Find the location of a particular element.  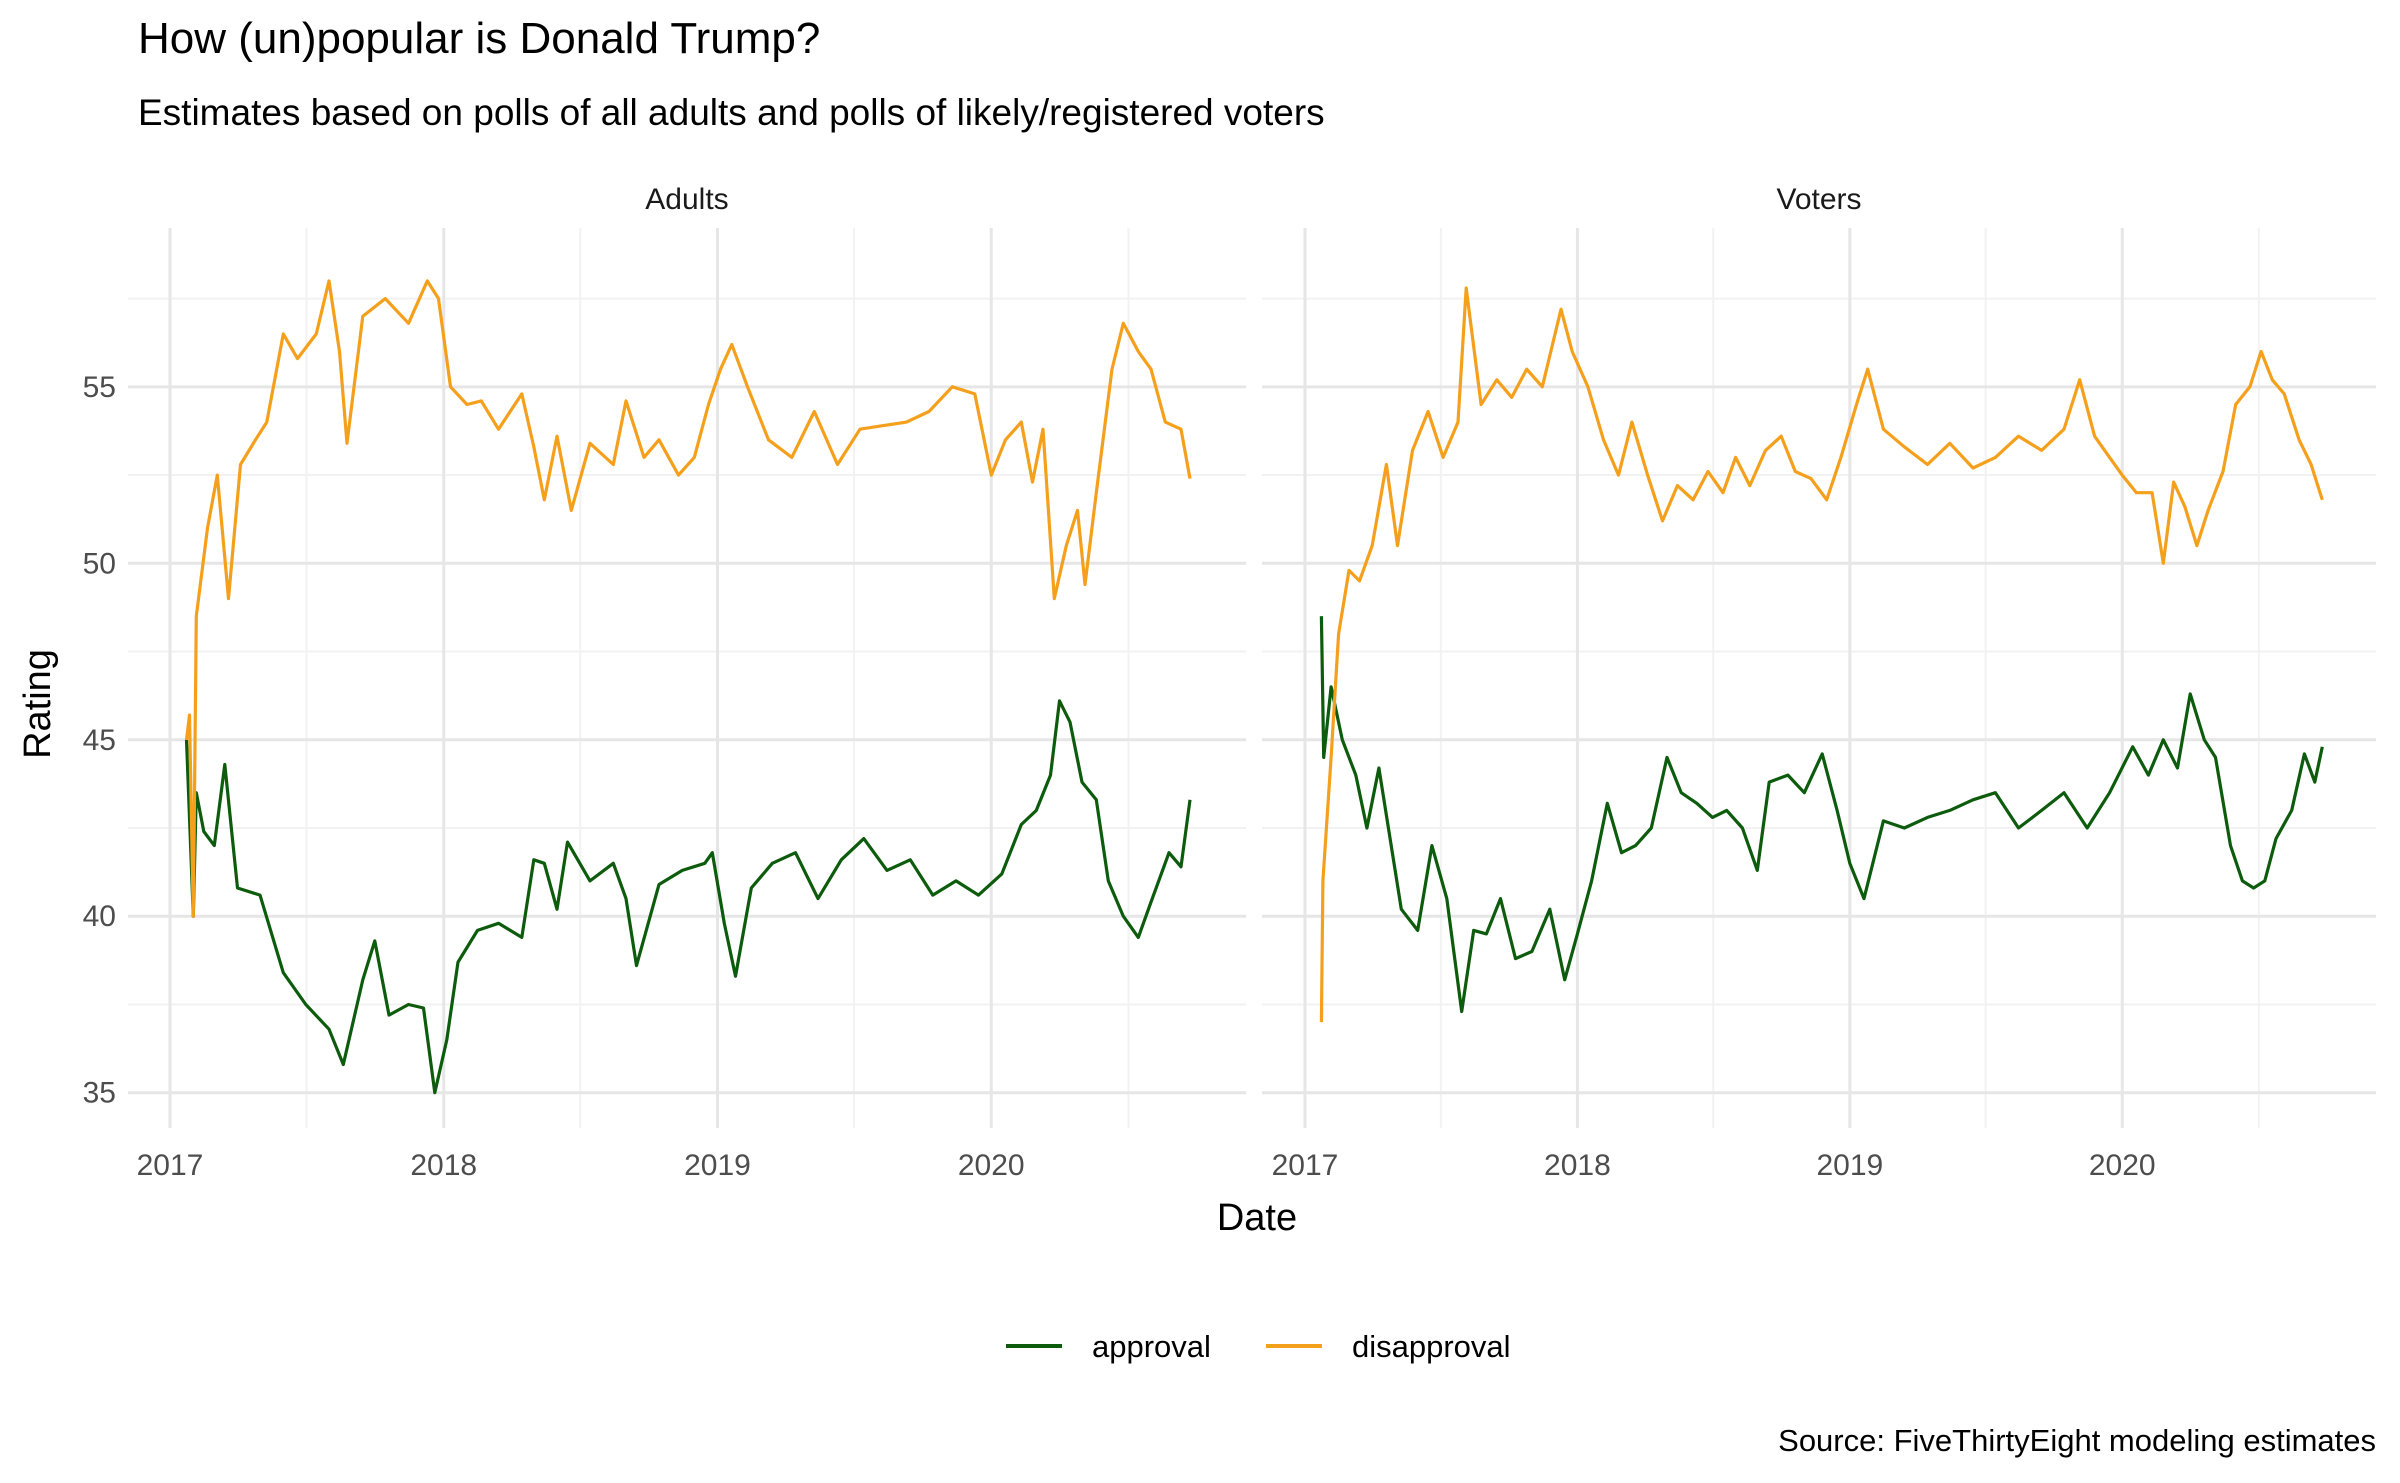

y-axis-title: Rating is located at coordinates (38, 704).